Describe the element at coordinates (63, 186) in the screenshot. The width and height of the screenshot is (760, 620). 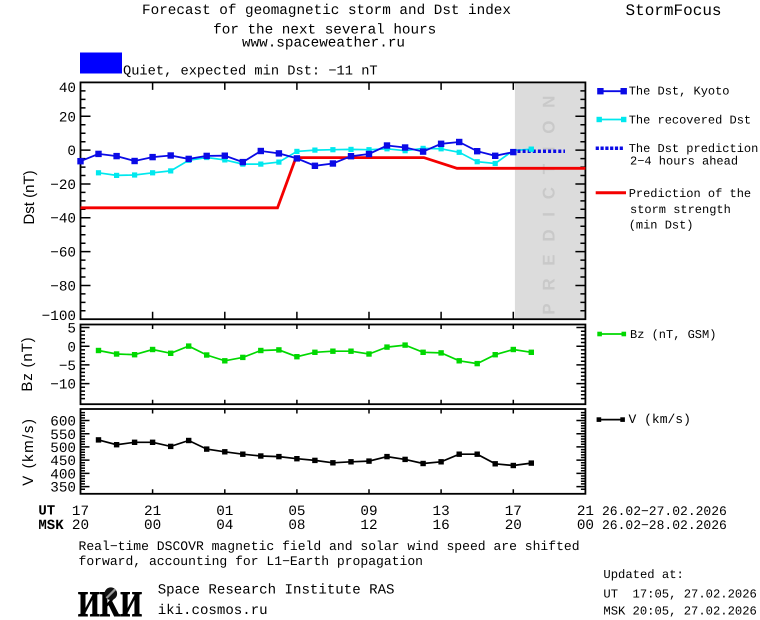
I see `svg-text: −20` at that location.